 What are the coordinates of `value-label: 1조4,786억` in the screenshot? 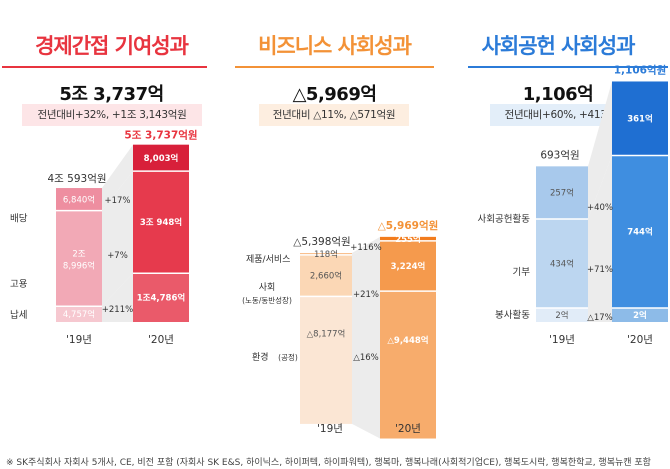 It's located at (161, 298).